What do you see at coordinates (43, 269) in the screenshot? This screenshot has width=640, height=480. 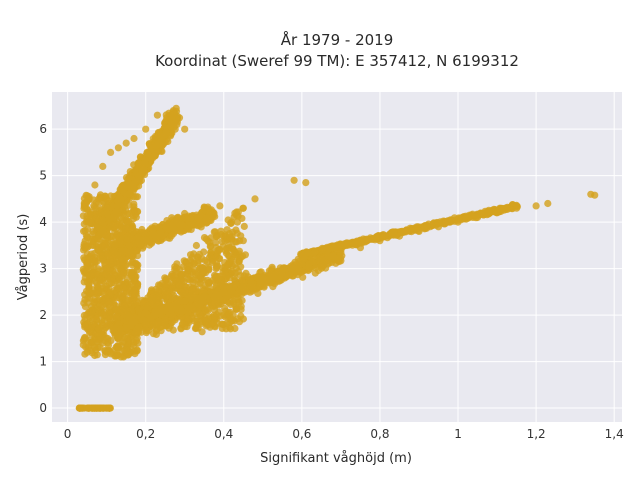 I see `y-tick-label: 3` at bounding box center [43, 269].